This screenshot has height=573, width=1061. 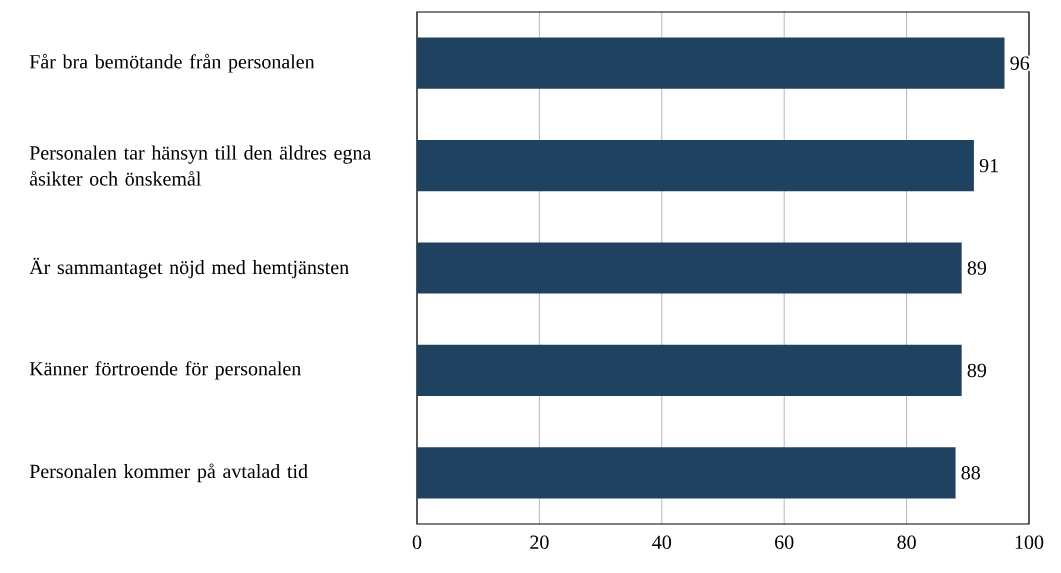 What do you see at coordinates (988, 165) in the screenshot?
I see `data-label: 91` at bounding box center [988, 165].